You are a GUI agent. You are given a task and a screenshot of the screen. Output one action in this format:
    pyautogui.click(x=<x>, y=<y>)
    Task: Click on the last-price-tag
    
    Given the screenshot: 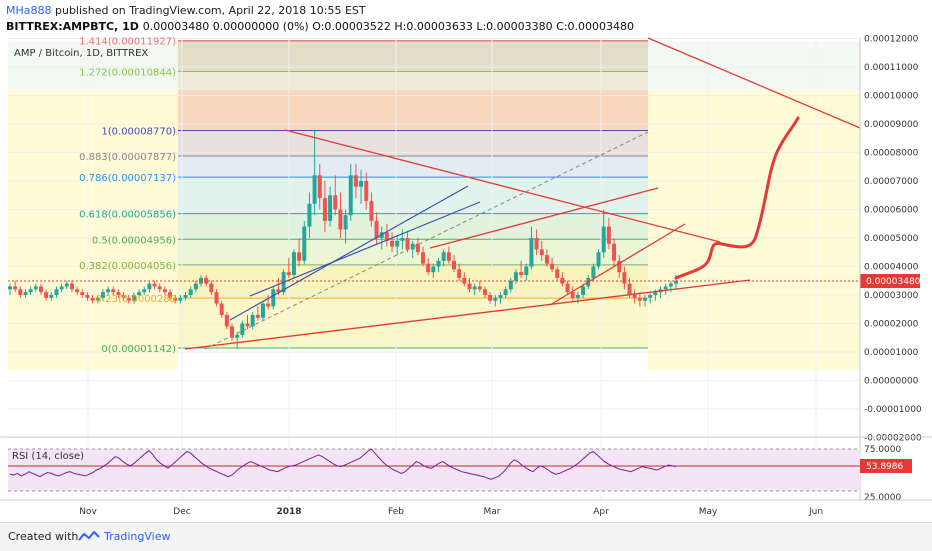 What is the action you would take?
    pyautogui.click(x=890, y=281)
    